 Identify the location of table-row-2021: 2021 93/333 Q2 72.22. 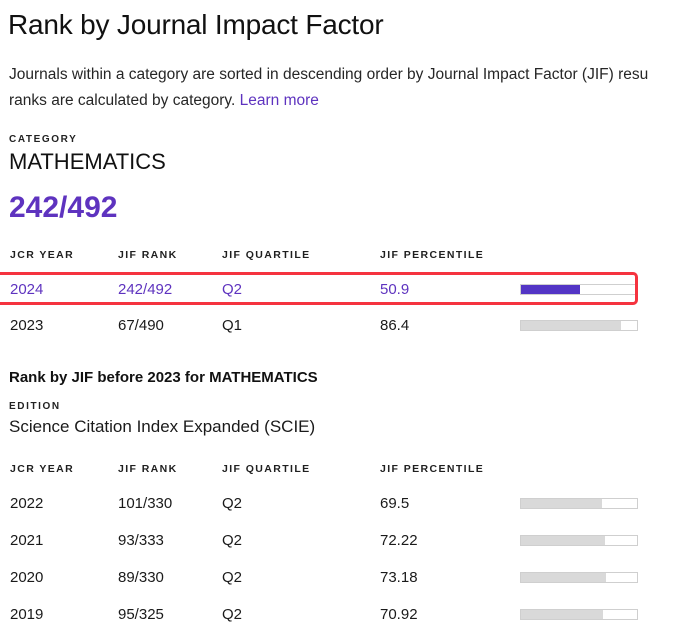
(337, 540).